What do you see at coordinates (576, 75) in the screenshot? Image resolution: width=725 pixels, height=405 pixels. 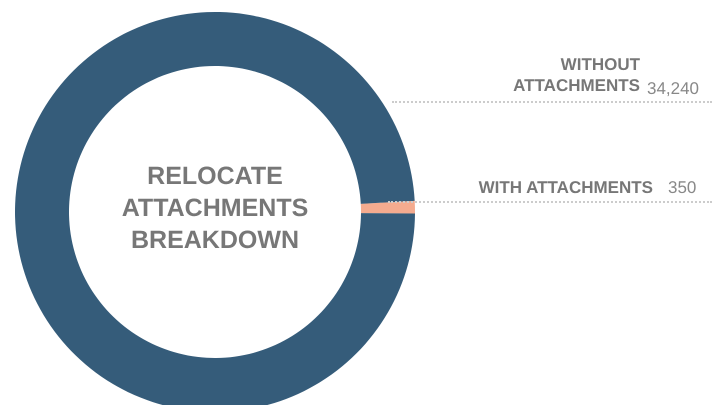 I see `slice-label: WITHOUT ATTACHMENTS` at bounding box center [576, 75].